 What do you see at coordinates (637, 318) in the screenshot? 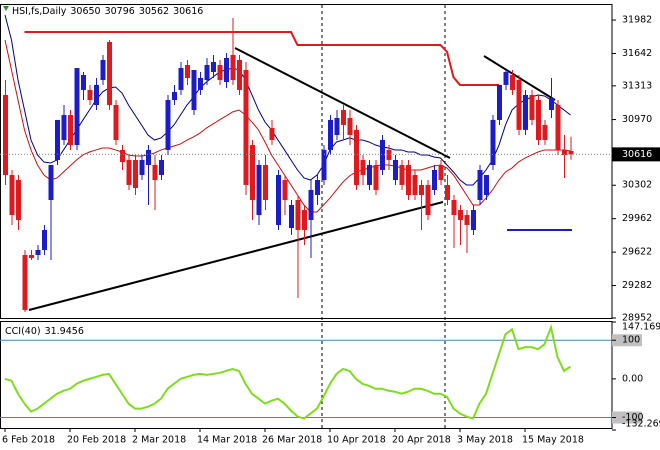
I see `y-tick-label: 28952` at bounding box center [637, 318].